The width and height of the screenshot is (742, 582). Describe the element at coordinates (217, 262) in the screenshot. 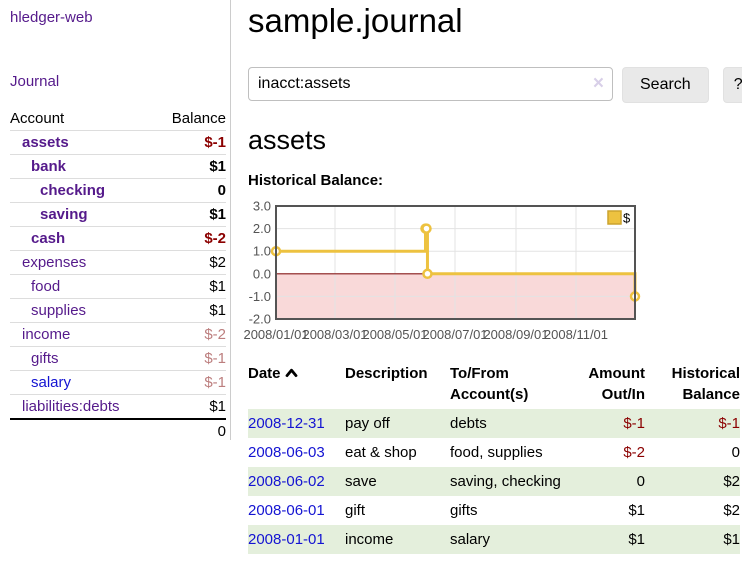

I see `account-balance: $2` at that location.